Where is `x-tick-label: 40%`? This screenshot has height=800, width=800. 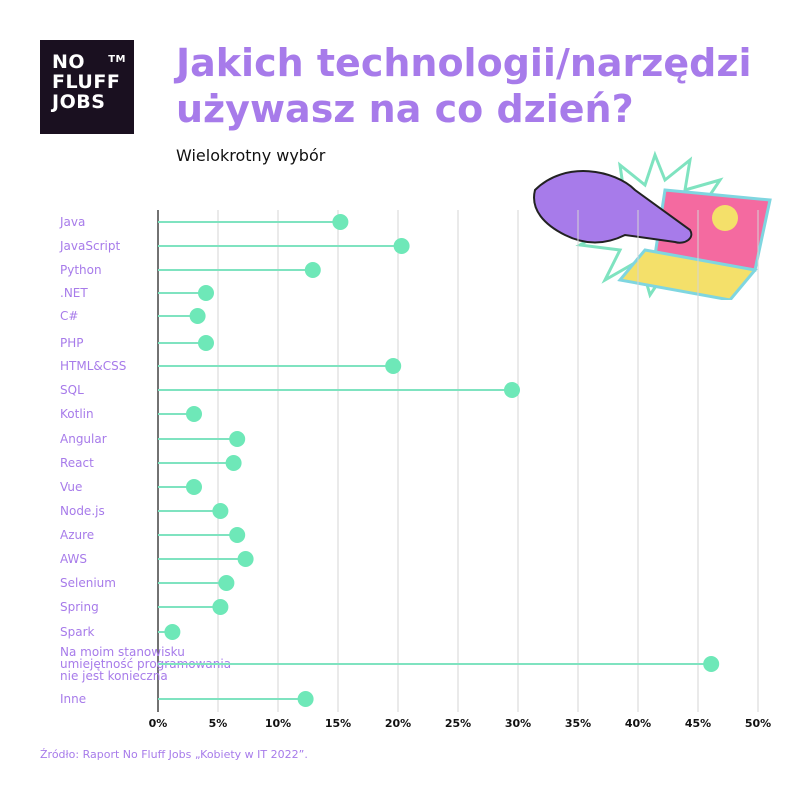
x-tick-label: 40% is located at coordinates (638, 723).